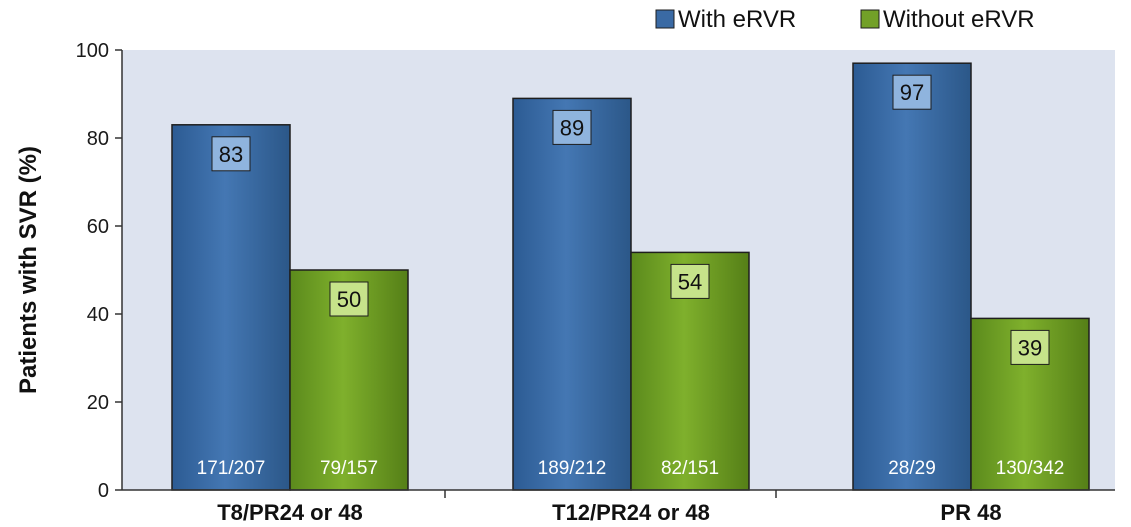  Describe the element at coordinates (98, 403) in the screenshot. I see `y-tick-label-20: 20` at that location.